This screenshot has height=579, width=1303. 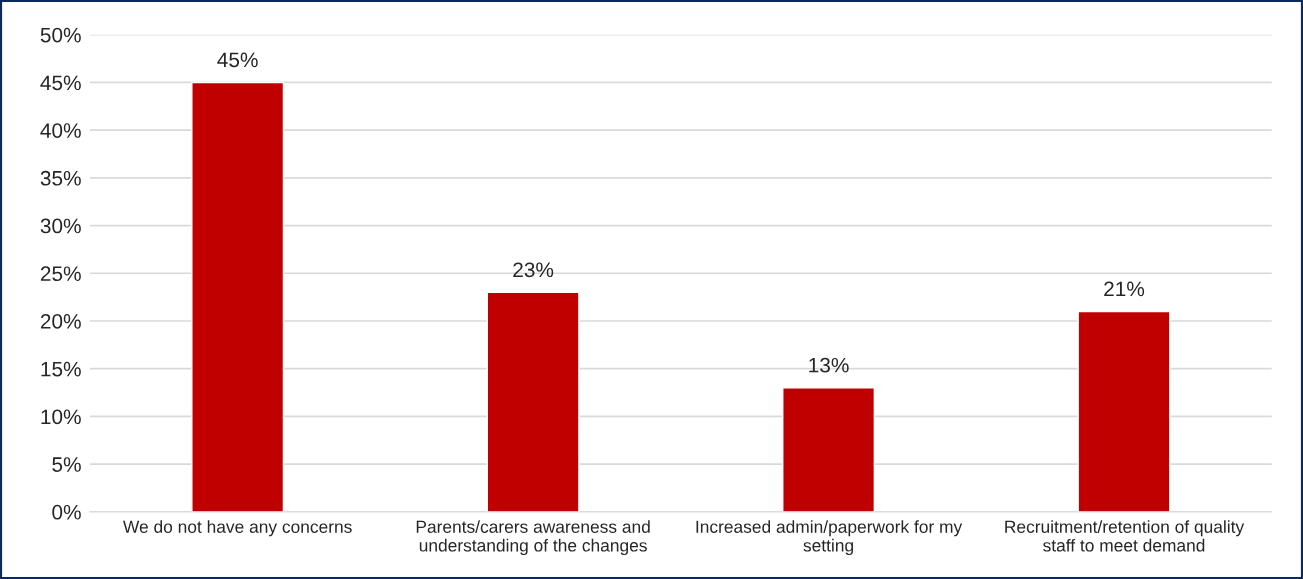 I want to click on y-tick-label: 5%, so click(x=66, y=464).